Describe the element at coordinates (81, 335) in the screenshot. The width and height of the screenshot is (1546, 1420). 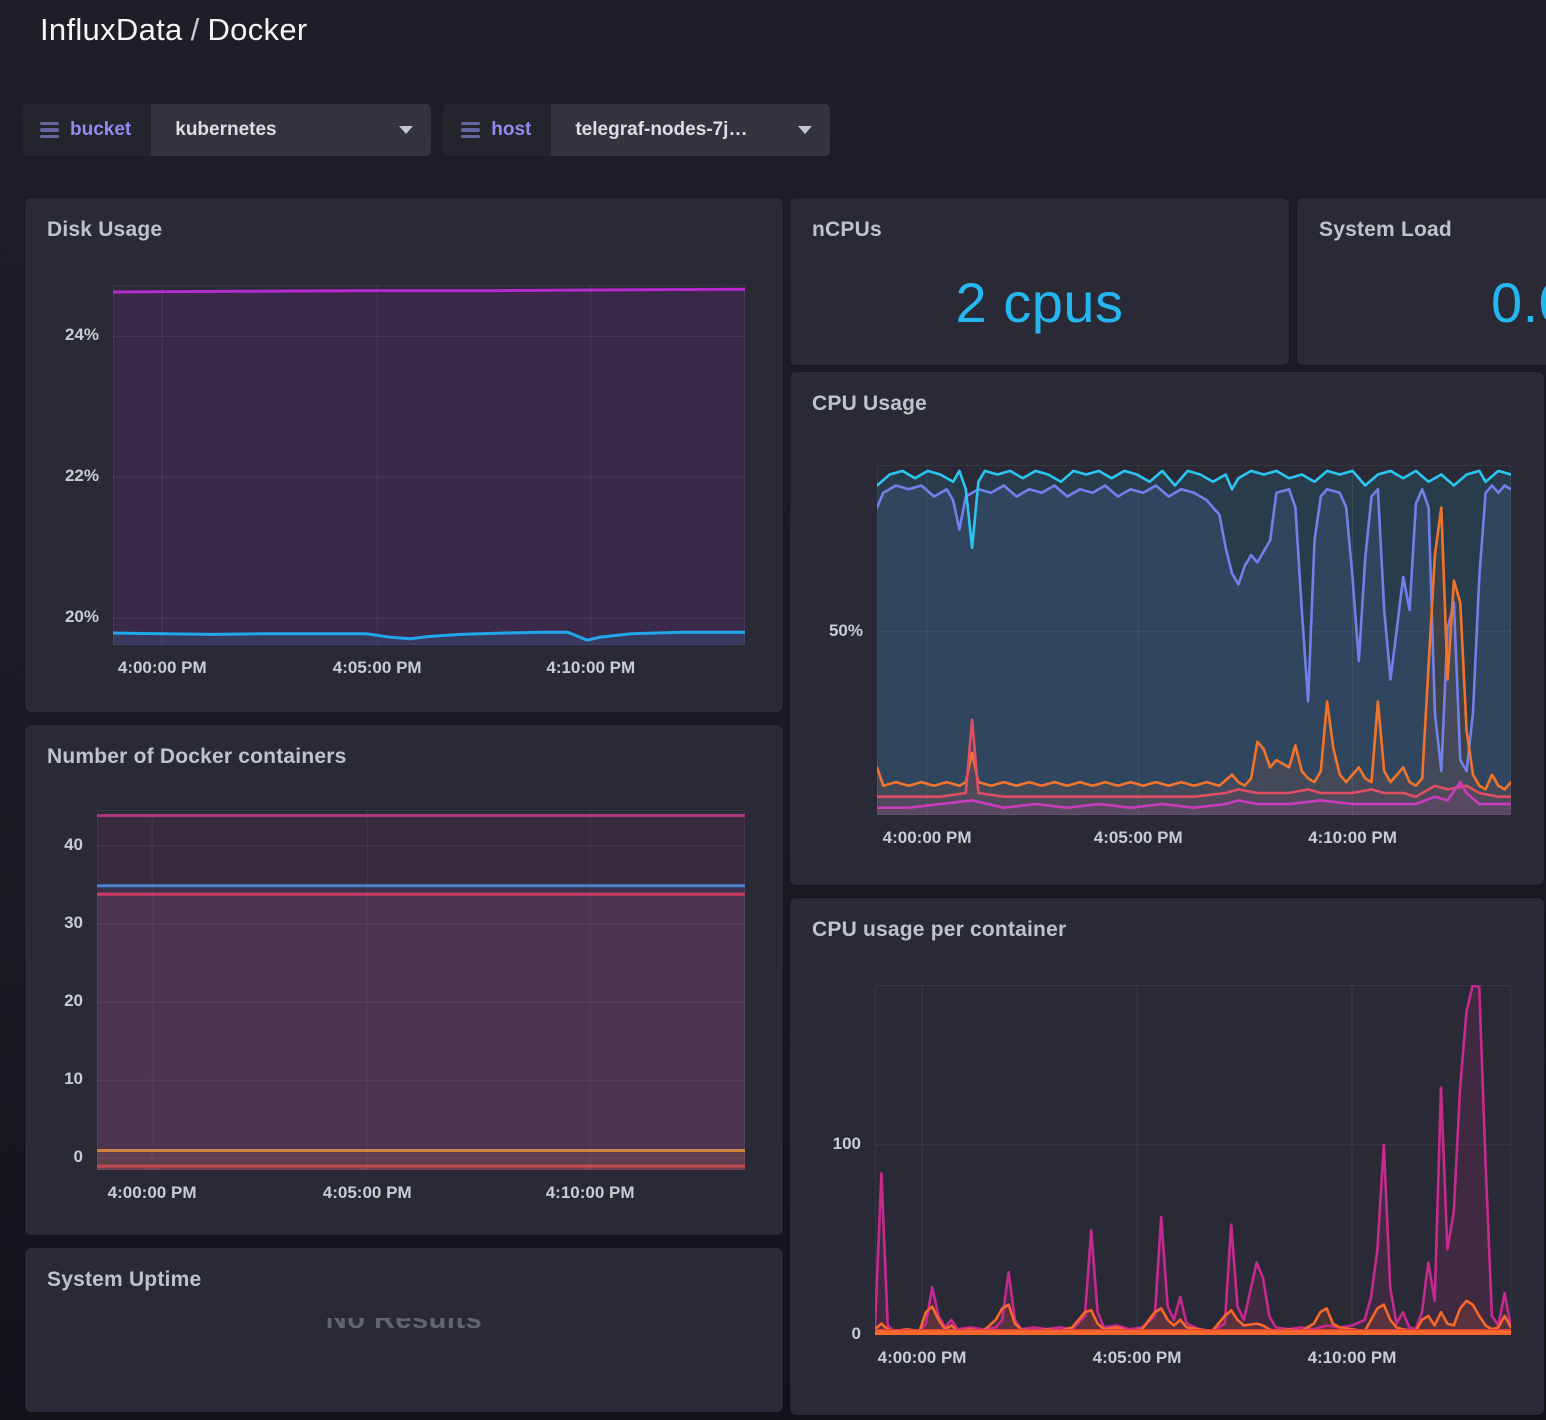
I see `y-tick-label: 24%` at that location.